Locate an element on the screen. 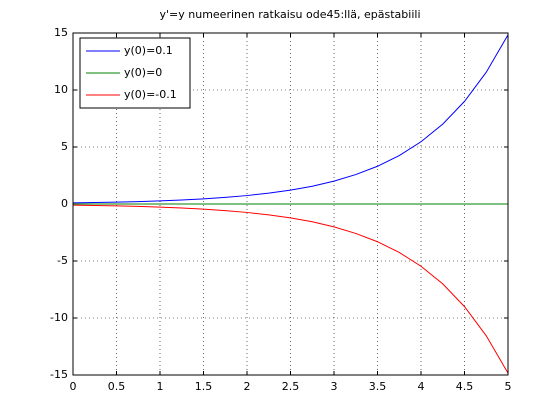  y-tick-label: 15 is located at coordinates (61, 32).